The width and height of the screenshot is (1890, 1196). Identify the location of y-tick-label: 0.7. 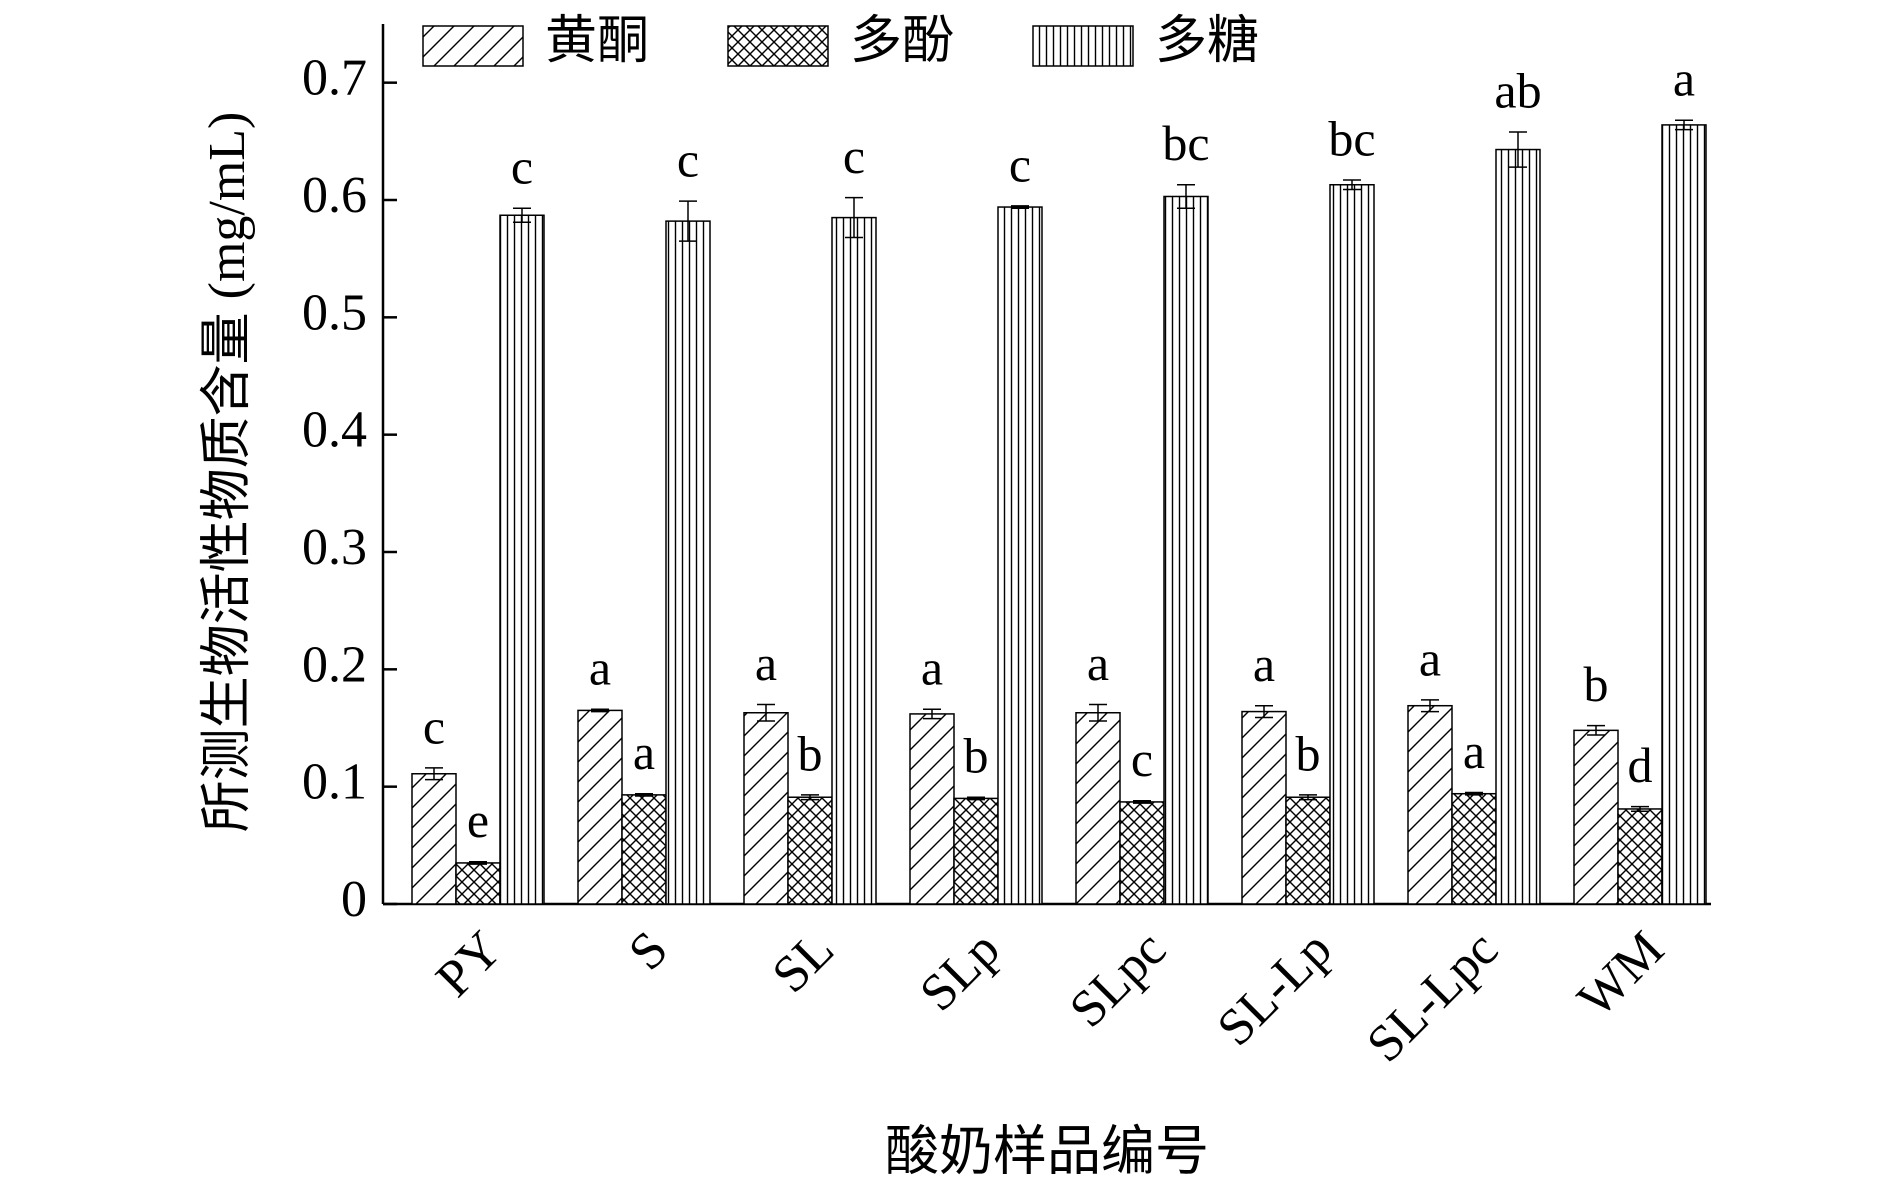
(334, 78).